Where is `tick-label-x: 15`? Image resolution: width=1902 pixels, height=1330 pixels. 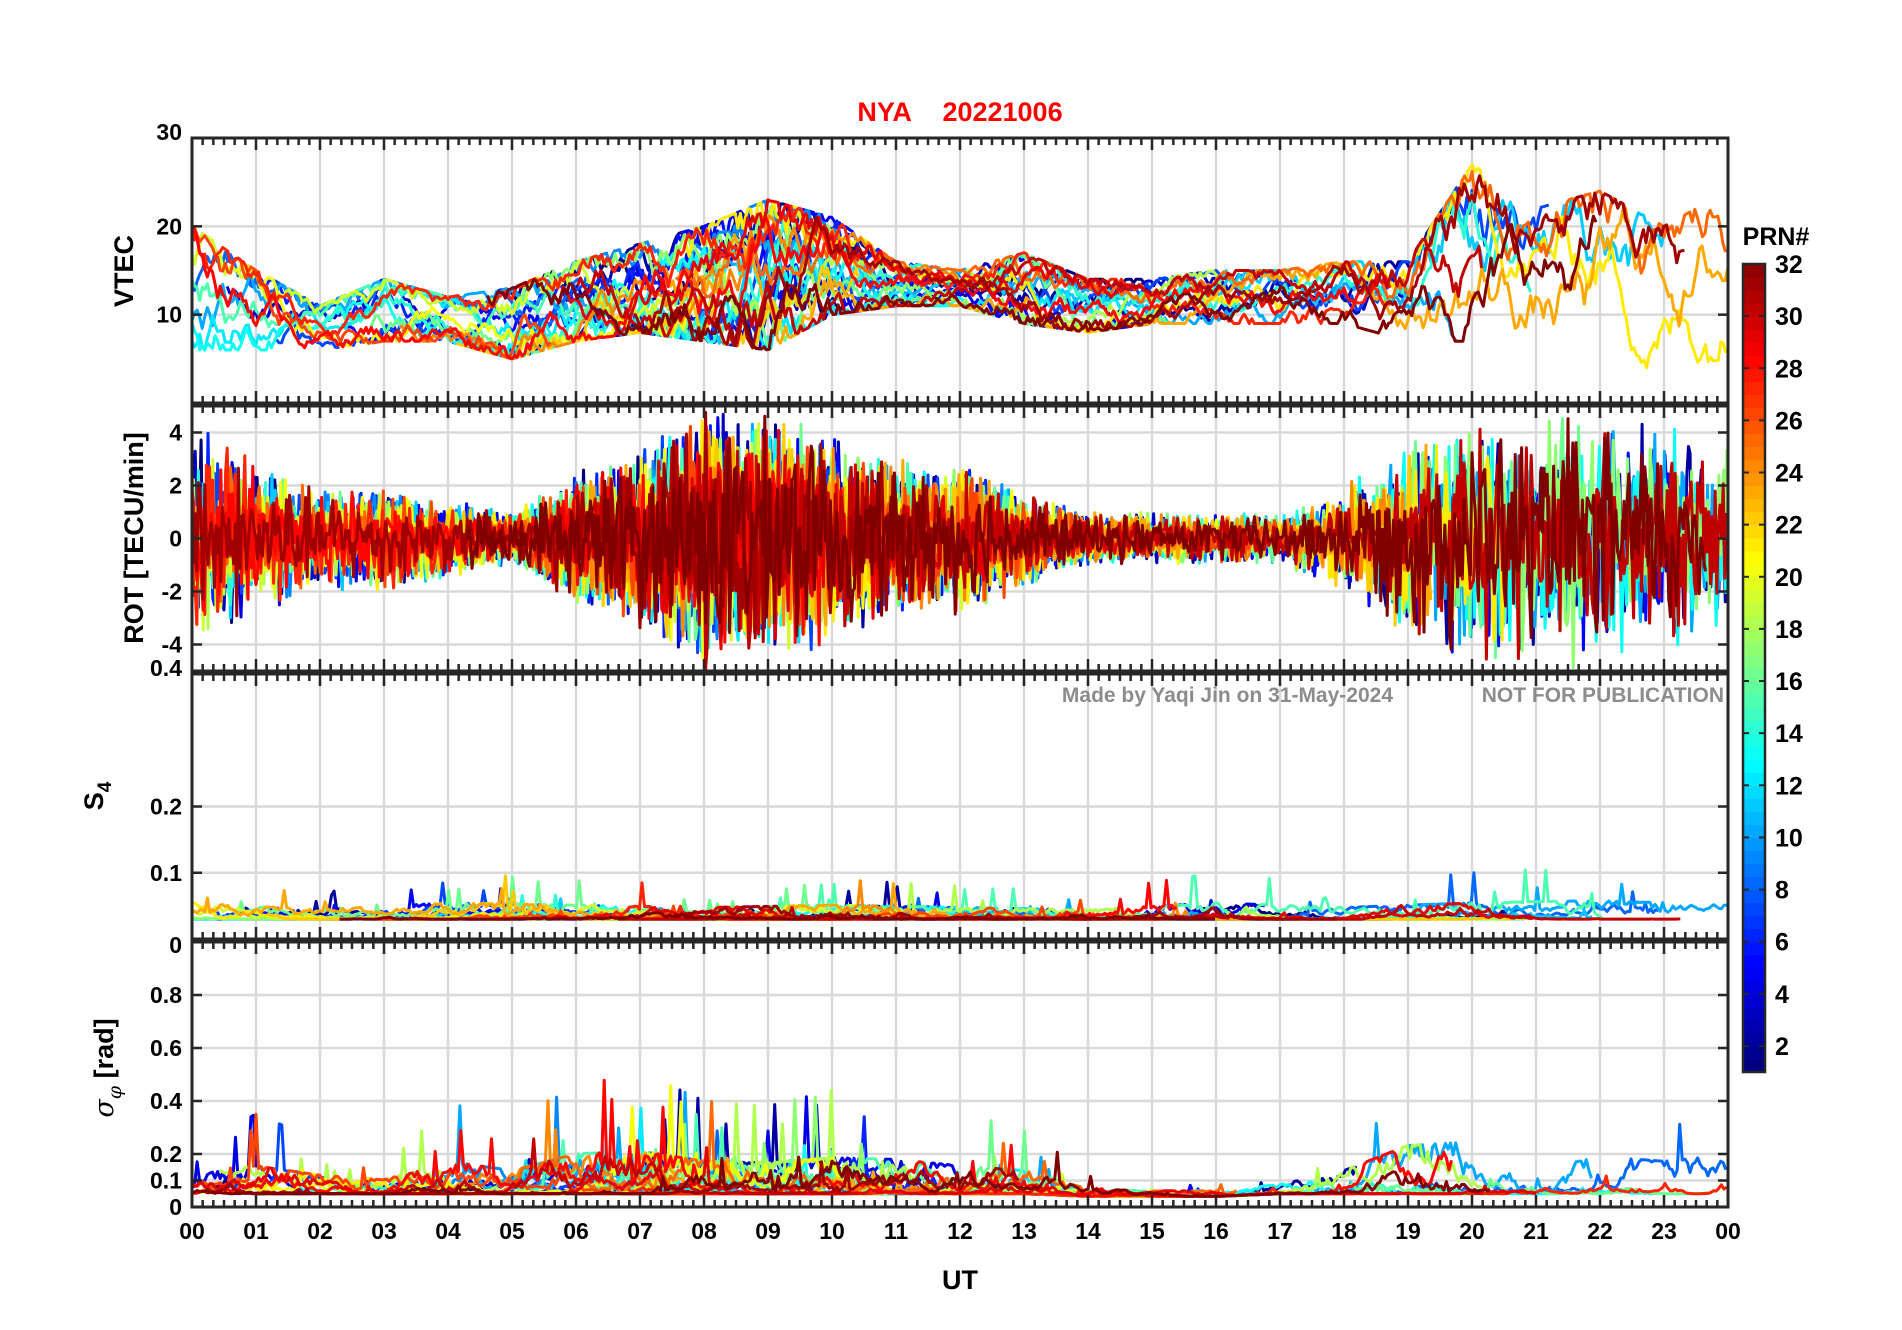
tick-label-x: 15 is located at coordinates (1152, 1231).